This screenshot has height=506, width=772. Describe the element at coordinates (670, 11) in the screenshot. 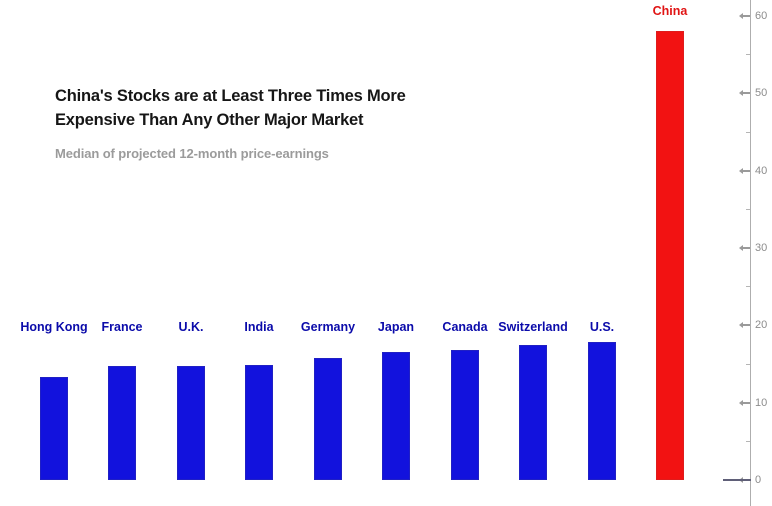

I see `bar-label-china: China` at that location.